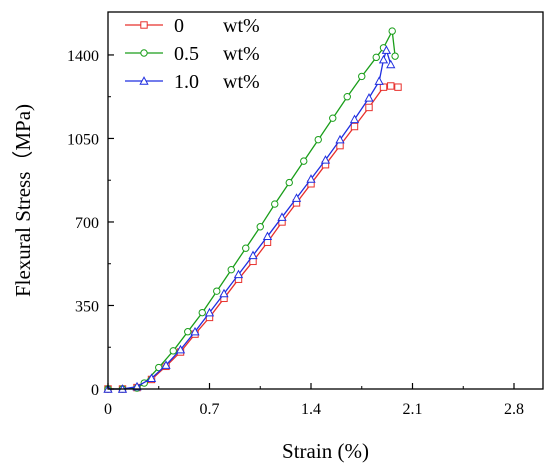  Describe the element at coordinates (23, 200) in the screenshot. I see `y-axis-title: Flexural Stress（MPa)` at that location.